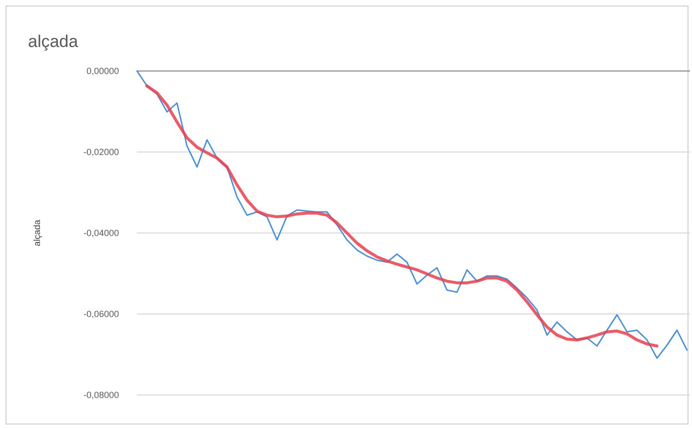 Image resolution: width=692 pixels, height=428 pixels. What do you see at coordinates (101, 233) in the screenshot?
I see `y-tick-label: -0,04000` at bounding box center [101, 233].